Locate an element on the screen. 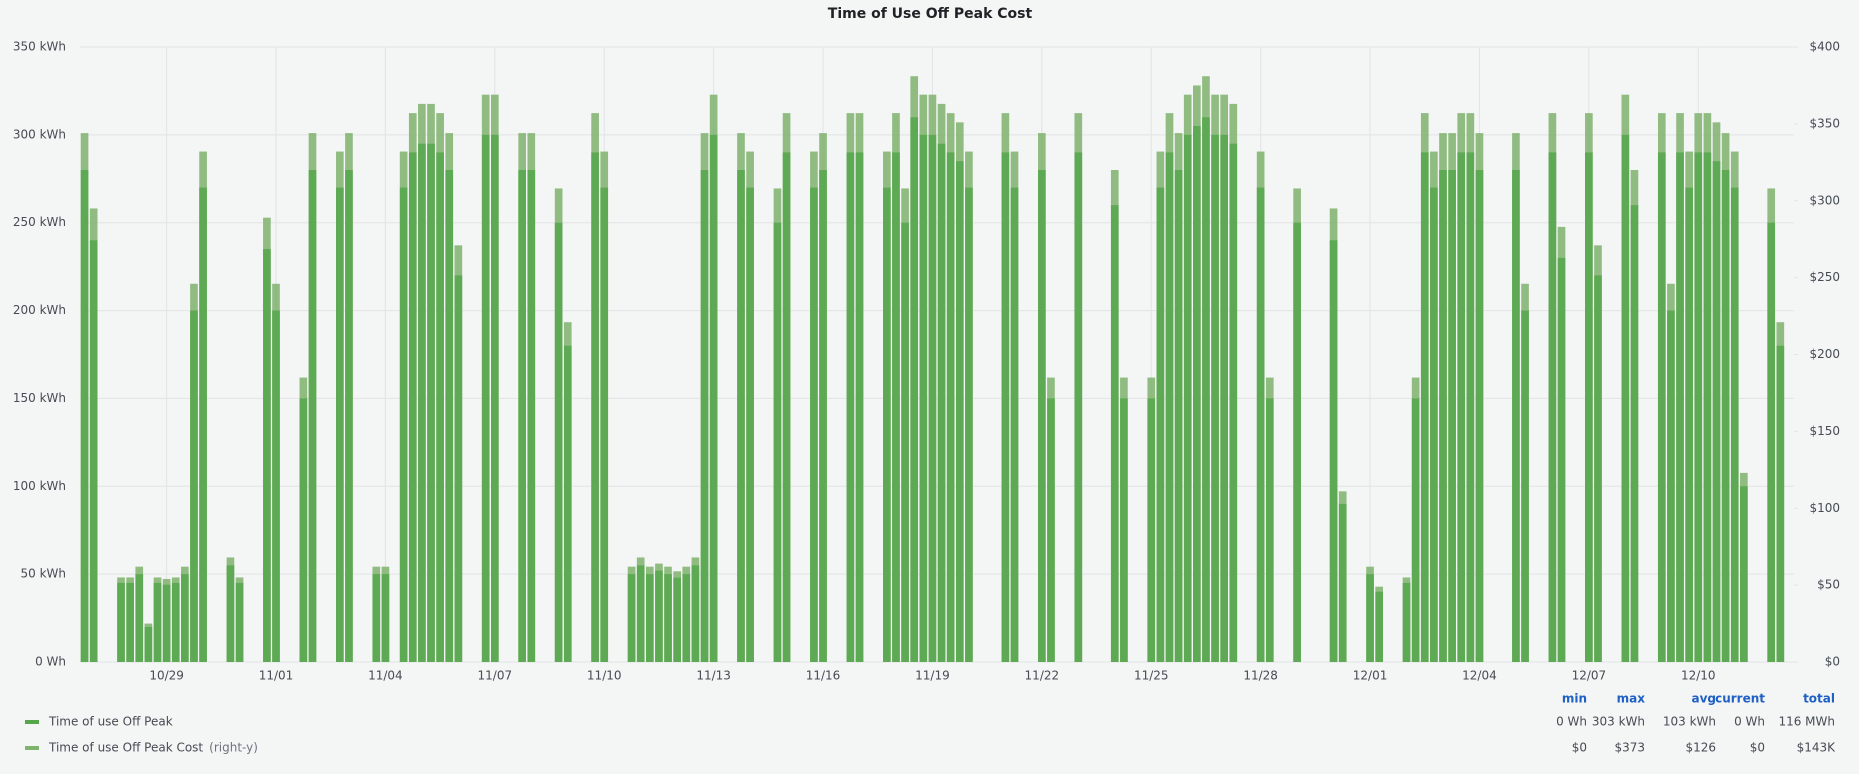 This screenshot has width=1859, height=774. legend-header: current is located at coordinates (1740, 699).